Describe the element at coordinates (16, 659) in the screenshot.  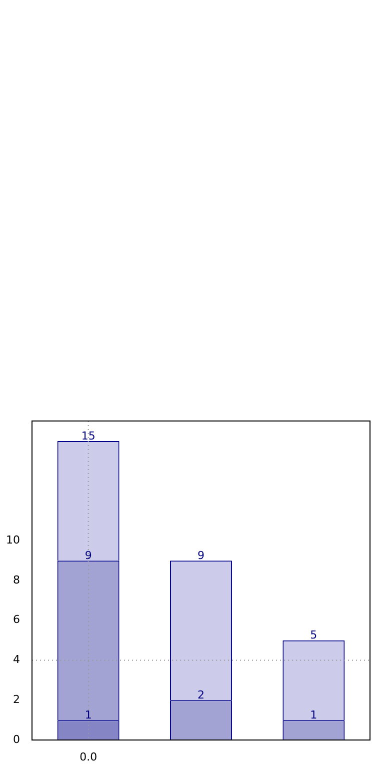
I see `y-tick-label: 4` at that location.